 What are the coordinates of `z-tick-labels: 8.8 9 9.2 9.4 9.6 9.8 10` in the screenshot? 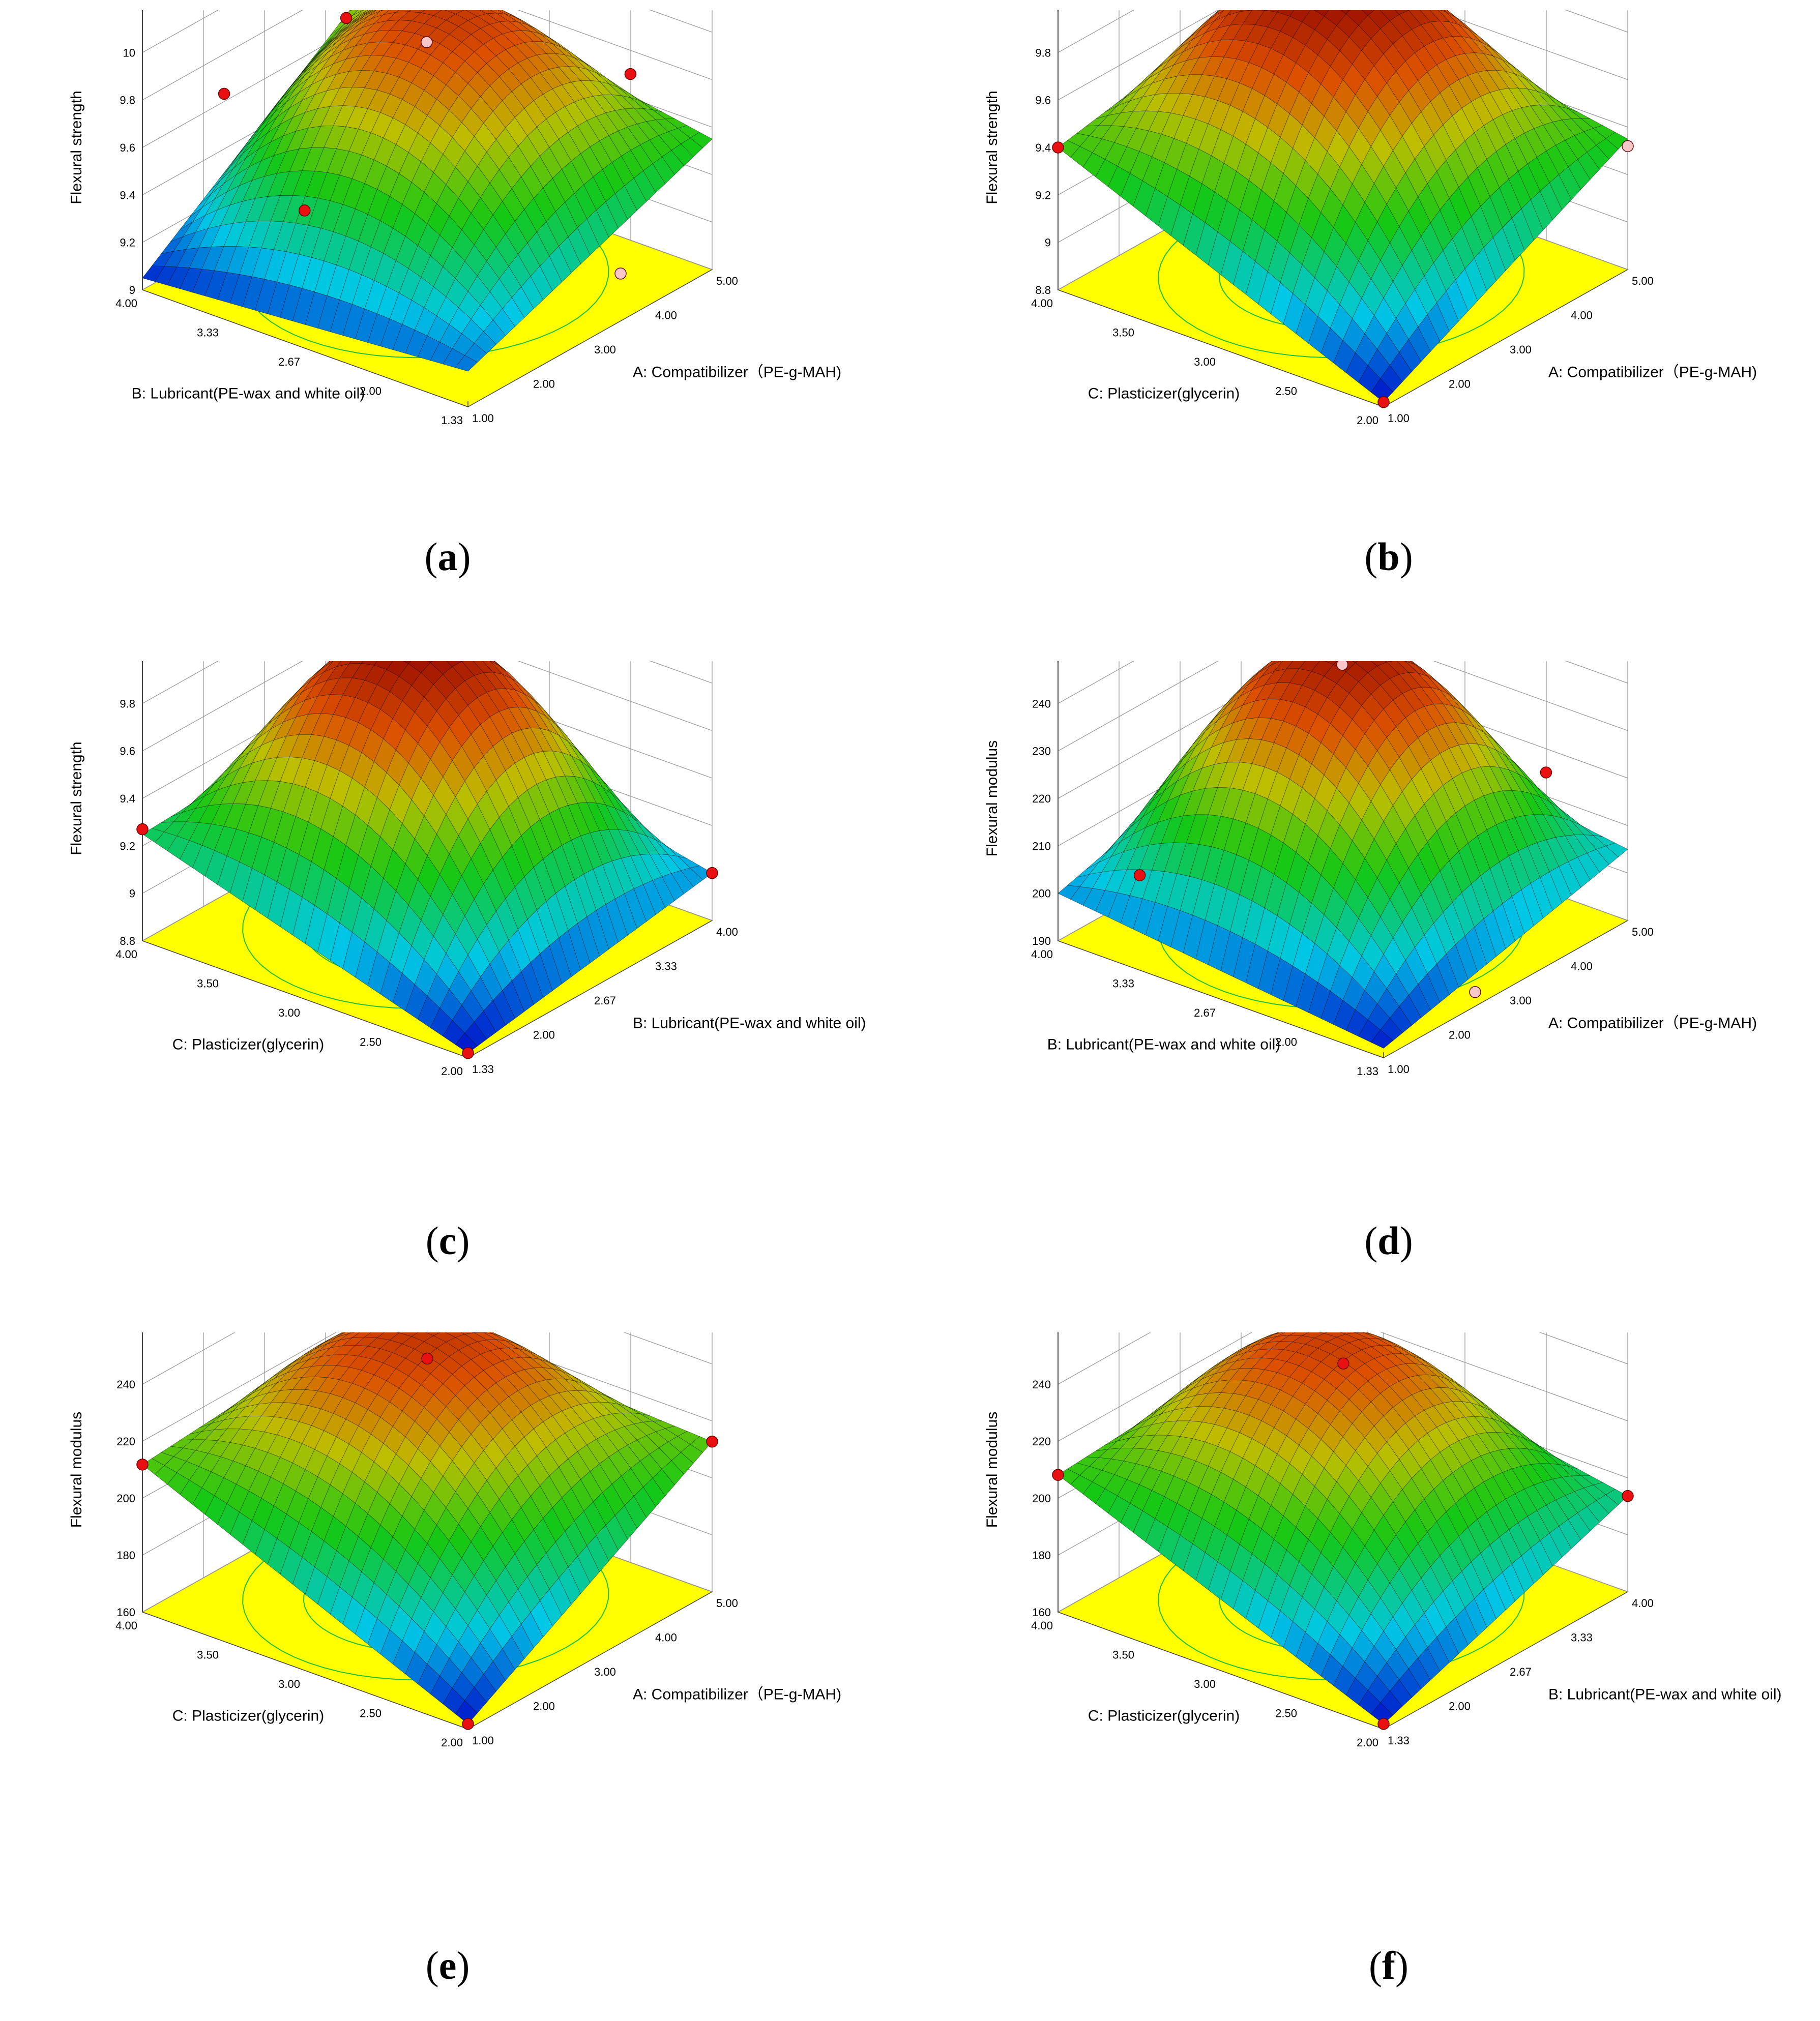 It's located at (1043, 153).